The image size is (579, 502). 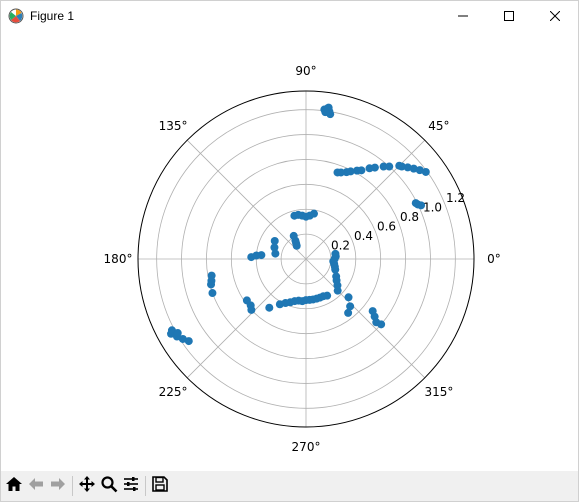 I want to click on radial-tick-label: 0.6, so click(x=386, y=226).